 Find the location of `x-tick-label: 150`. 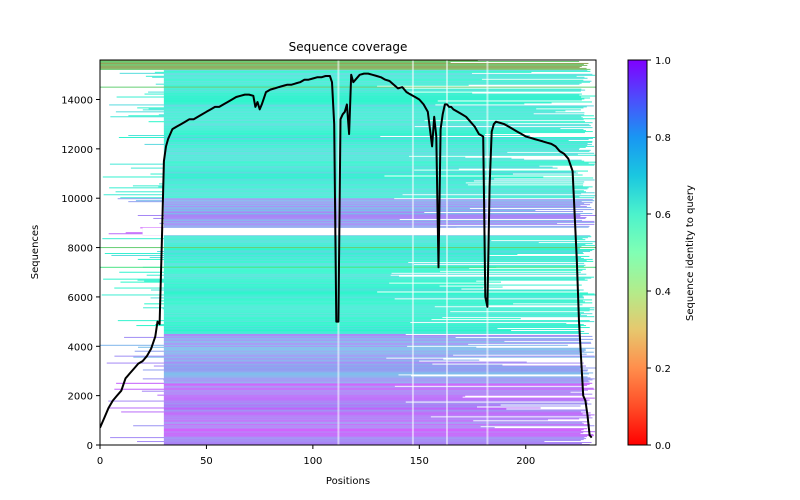

x-tick-label: 150 is located at coordinates (419, 461).